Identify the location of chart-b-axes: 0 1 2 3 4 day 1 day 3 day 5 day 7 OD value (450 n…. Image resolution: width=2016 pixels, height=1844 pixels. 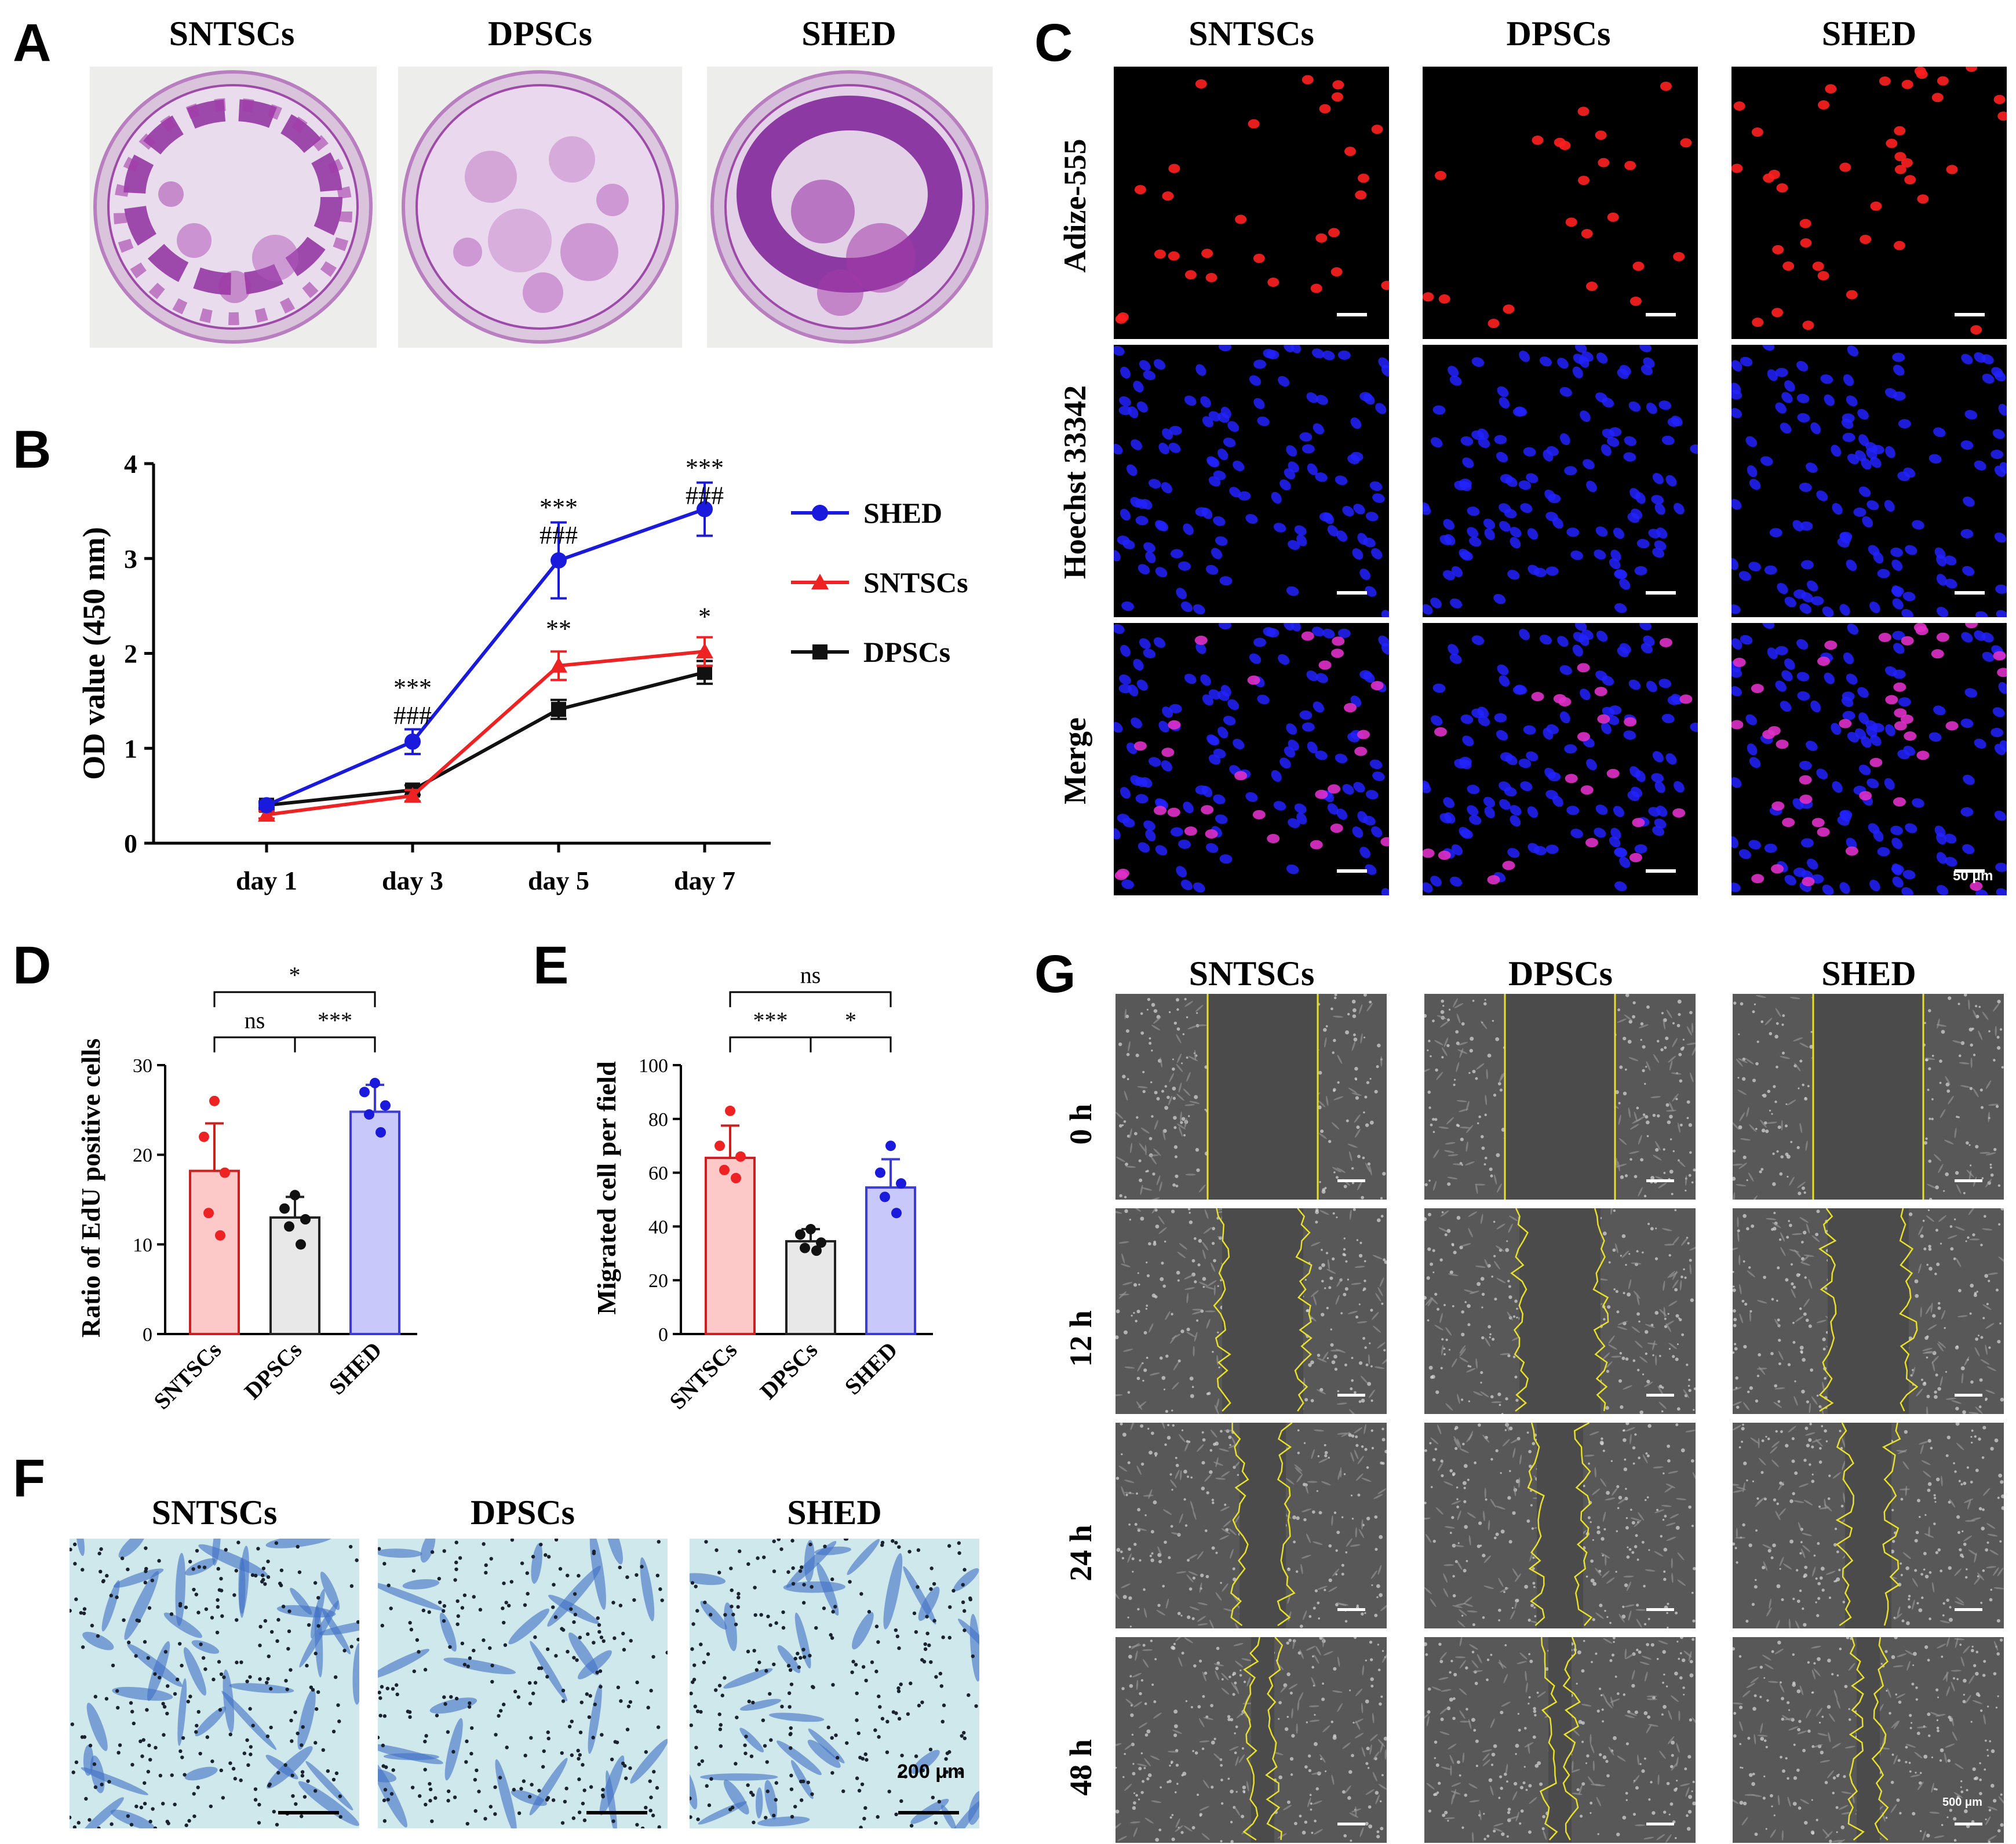
(423, 672).